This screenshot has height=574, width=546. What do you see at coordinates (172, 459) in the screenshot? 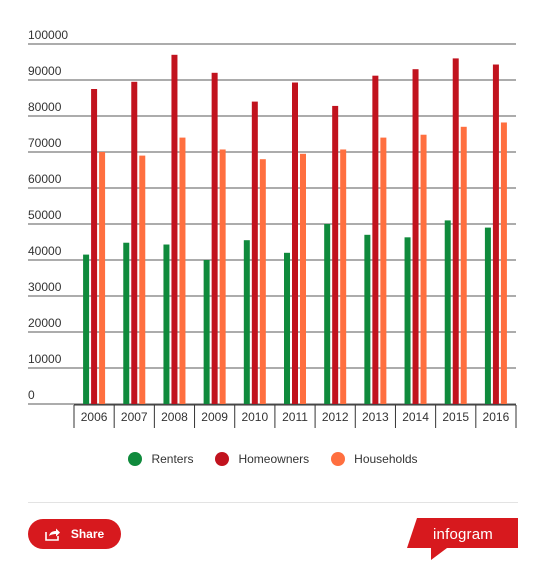
I see `legend-label: Renters` at bounding box center [172, 459].